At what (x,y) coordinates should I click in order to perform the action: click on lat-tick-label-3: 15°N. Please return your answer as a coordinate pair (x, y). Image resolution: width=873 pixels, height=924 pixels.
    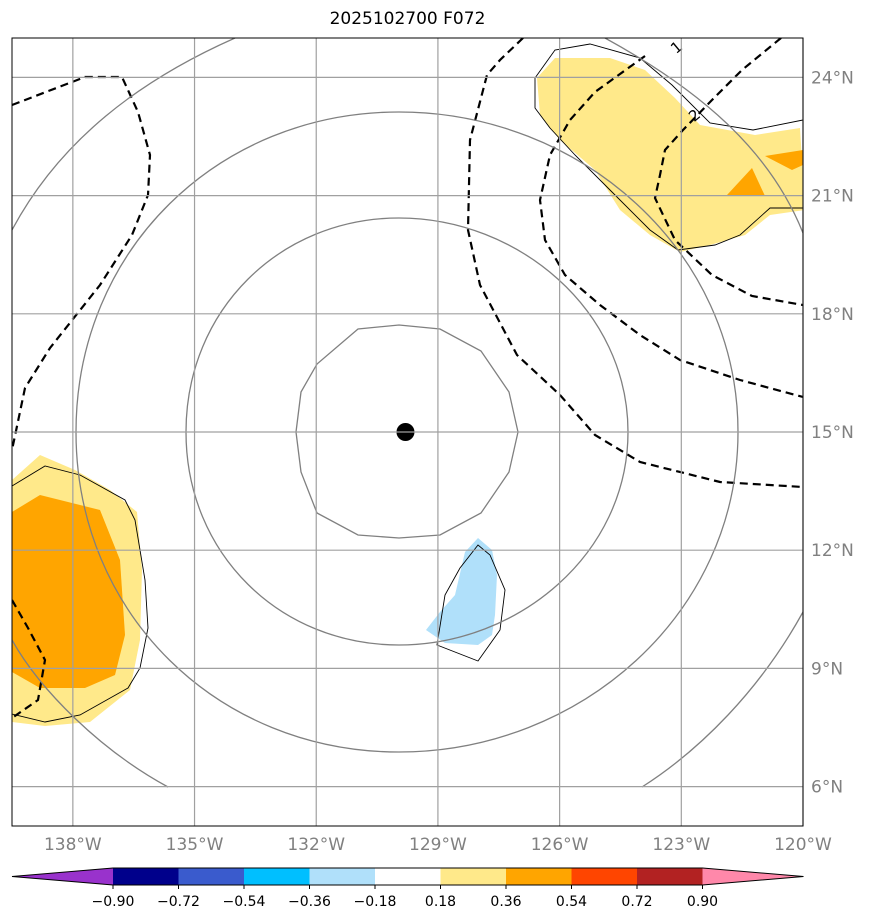
    Looking at the image, I should click on (832, 433).